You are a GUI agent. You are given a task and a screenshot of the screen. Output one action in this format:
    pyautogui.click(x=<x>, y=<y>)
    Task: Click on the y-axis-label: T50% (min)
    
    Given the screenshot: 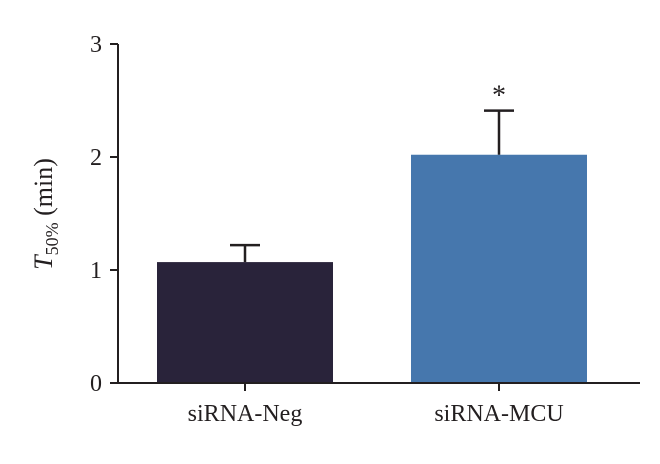 What is the action you would take?
    pyautogui.click(x=45, y=214)
    